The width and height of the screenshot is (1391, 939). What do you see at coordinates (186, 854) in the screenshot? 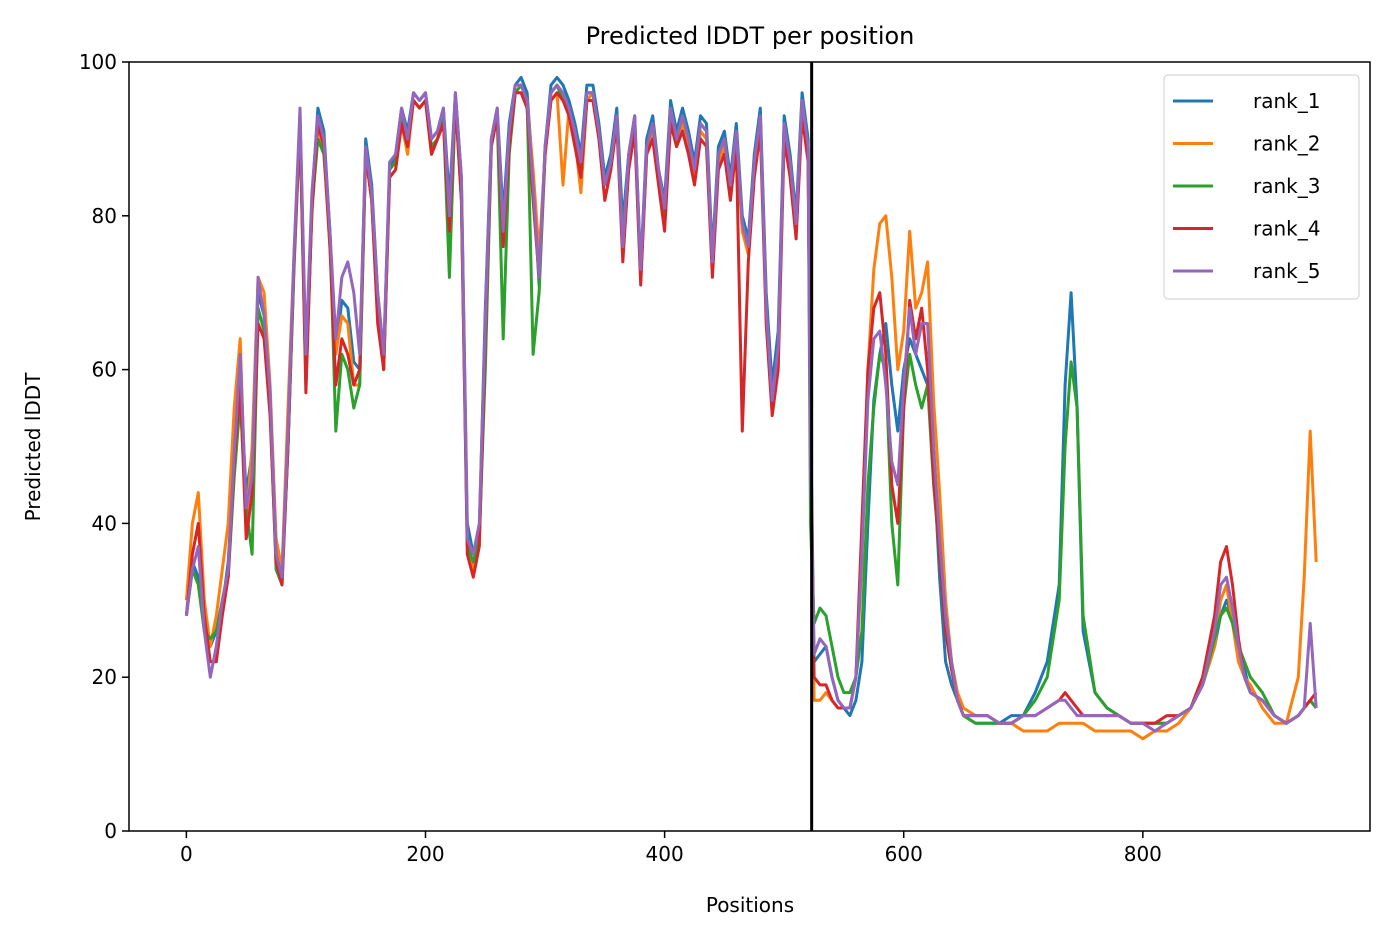
I see `x-tick-label: 0` at bounding box center [186, 854].